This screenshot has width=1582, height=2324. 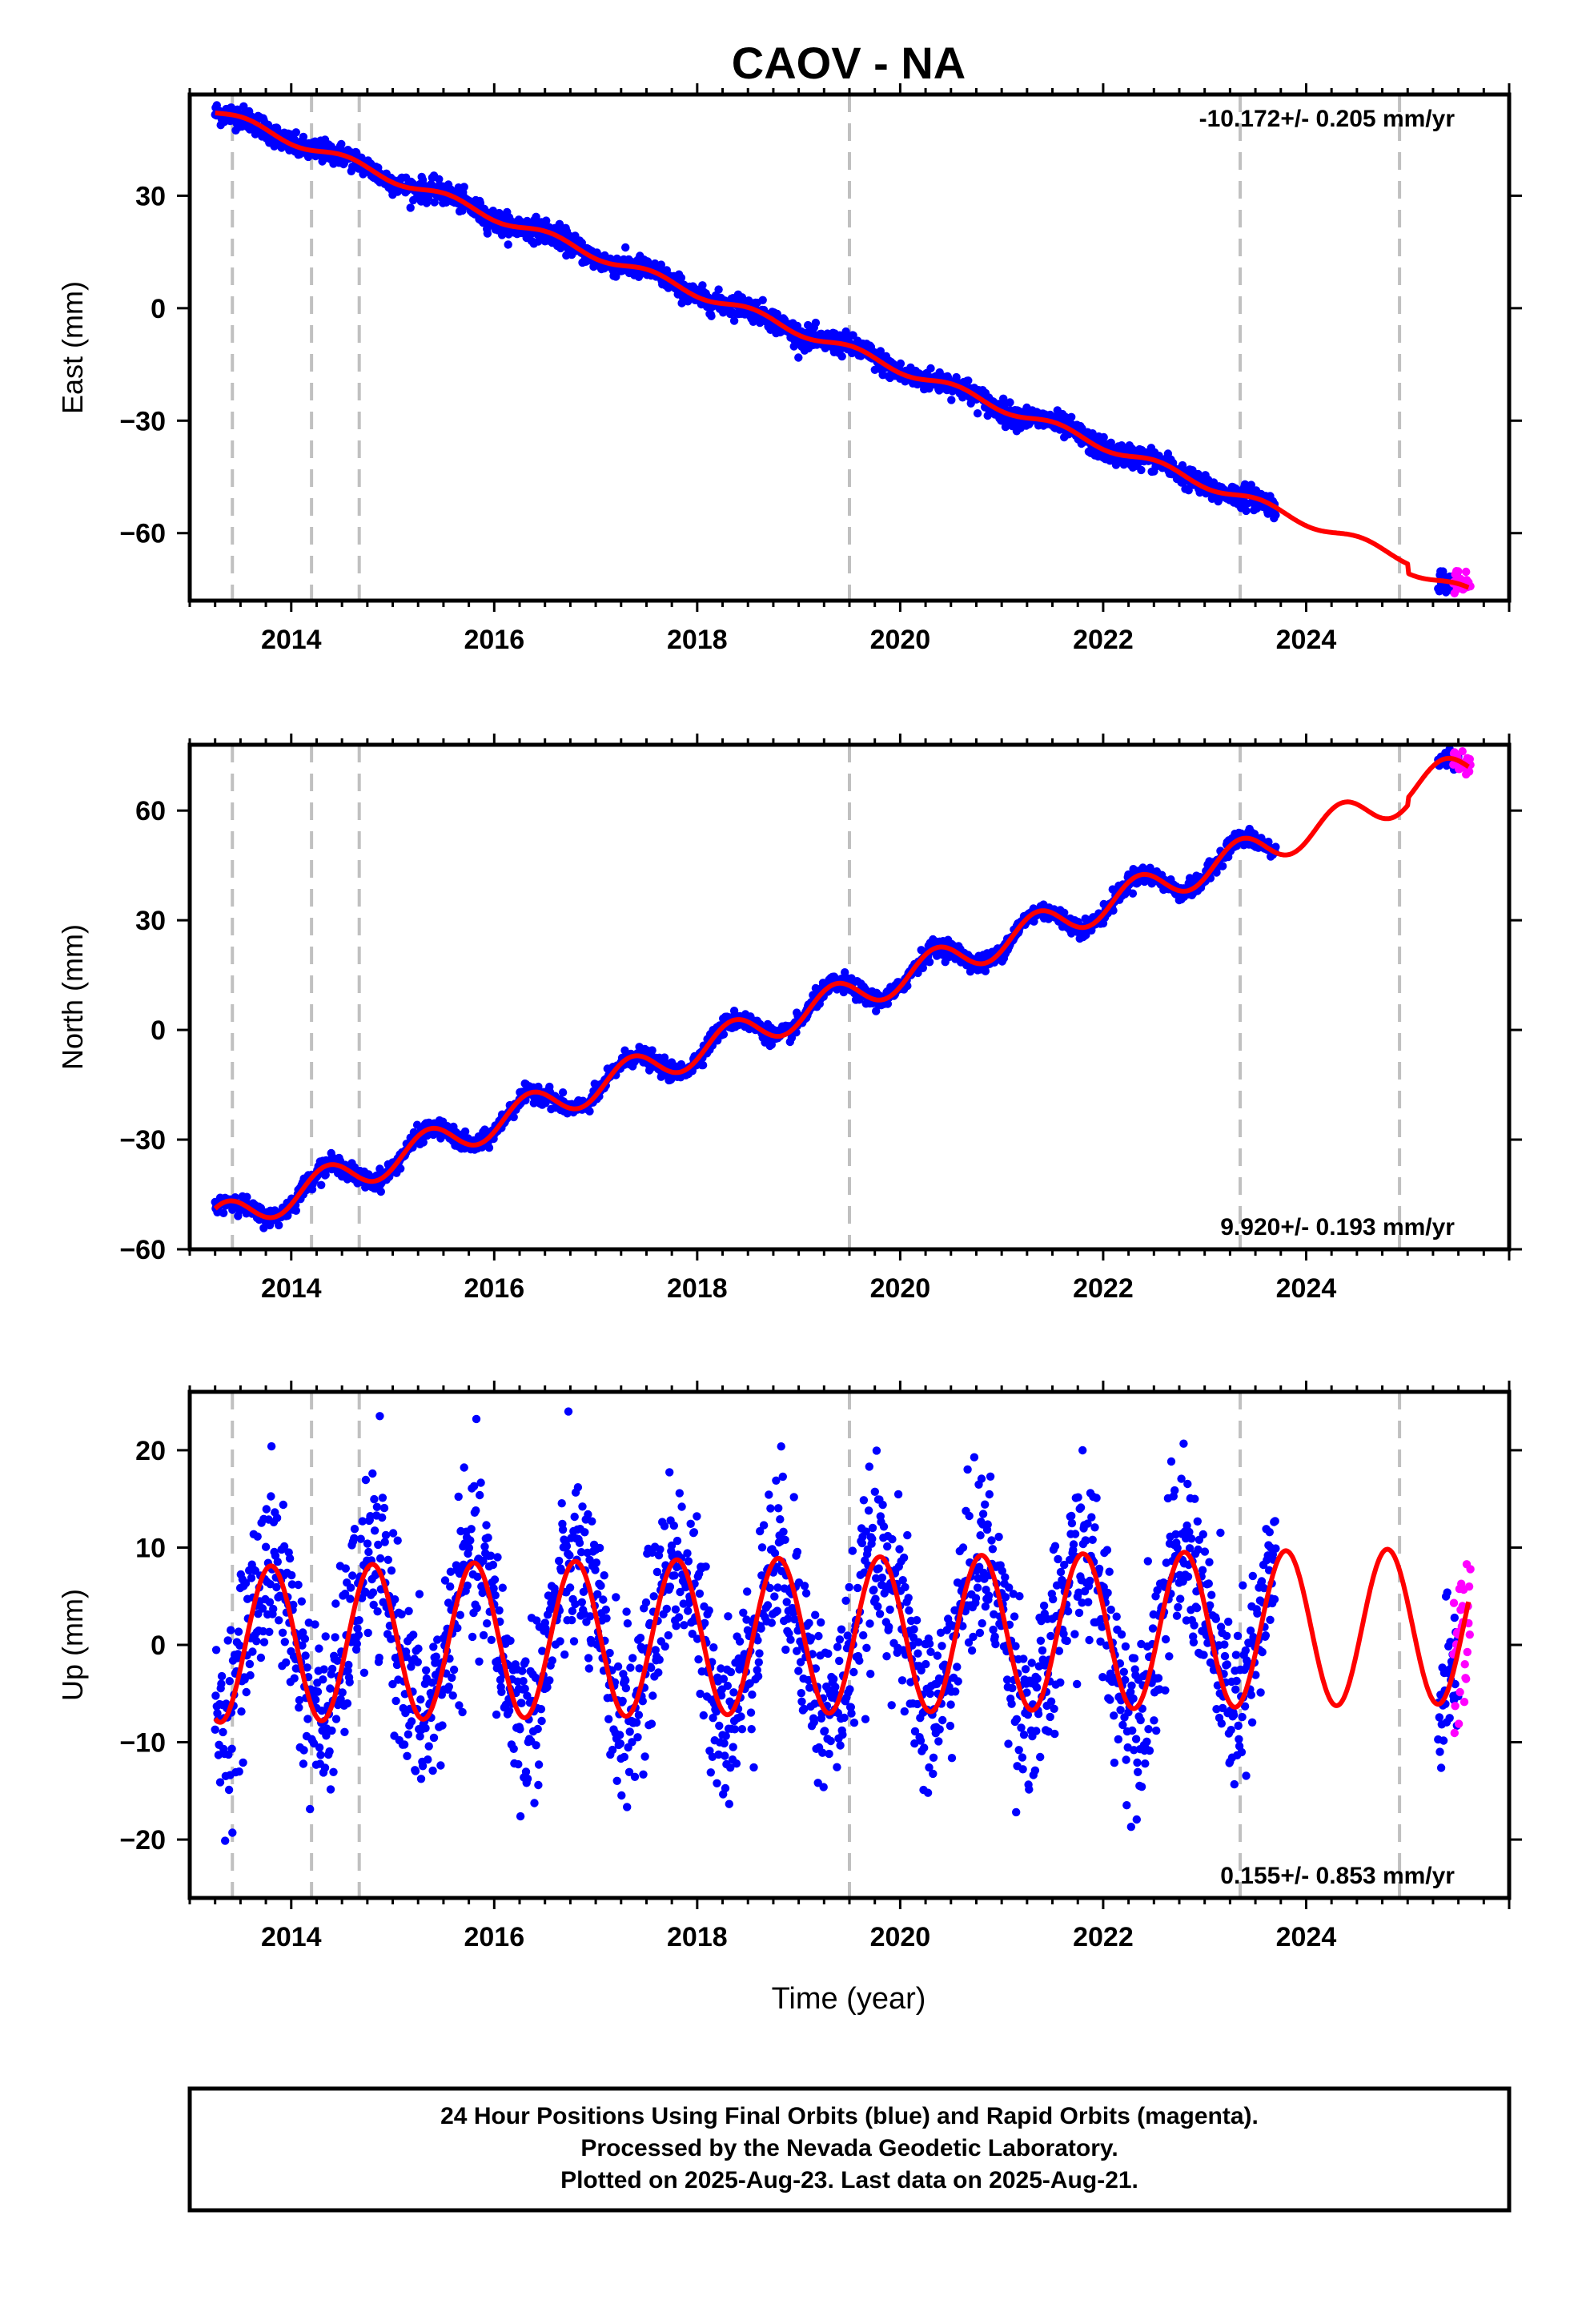 What do you see at coordinates (142, 534) in the screenshot?
I see `y-tick-label: −60` at bounding box center [142, 534].